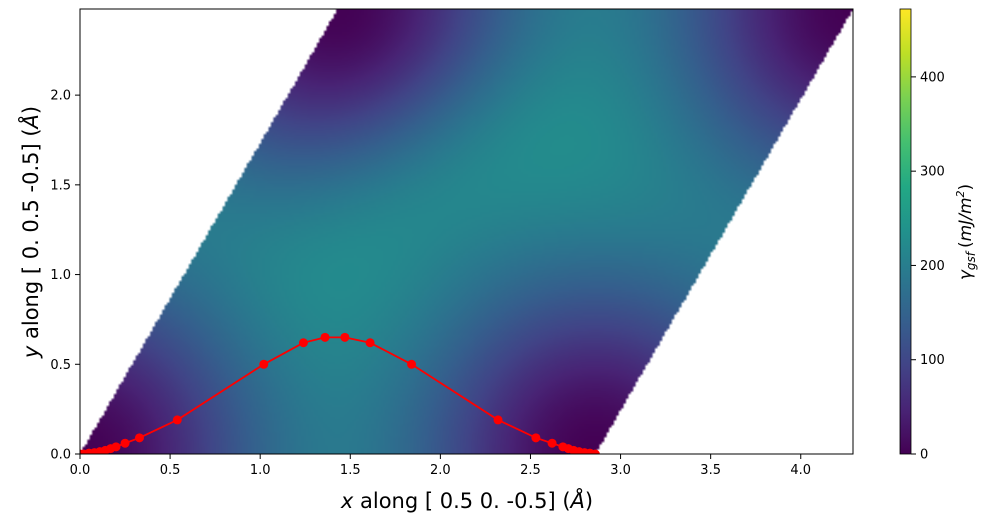 This screenshot has width=990, height=525. I want to click on x-tick-label: 0.5, so click(170, 470).